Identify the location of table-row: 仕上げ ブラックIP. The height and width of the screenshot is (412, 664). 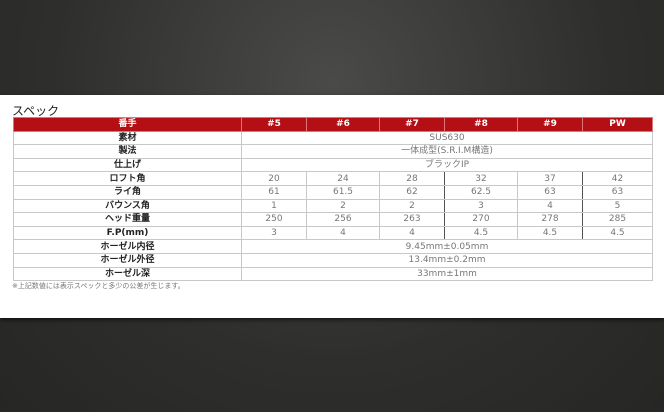
(333, 165).